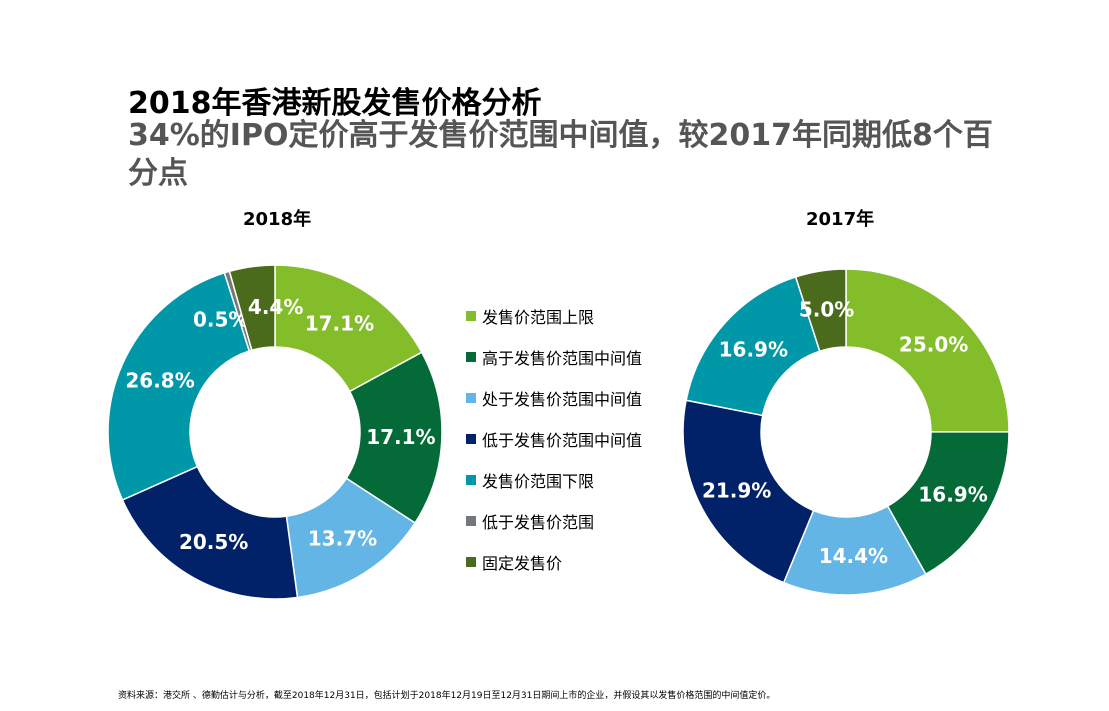 The width and height of the screenshot is (1109, 711). I want to click on legend-item: 发售价范围上限, so click(554, 315).